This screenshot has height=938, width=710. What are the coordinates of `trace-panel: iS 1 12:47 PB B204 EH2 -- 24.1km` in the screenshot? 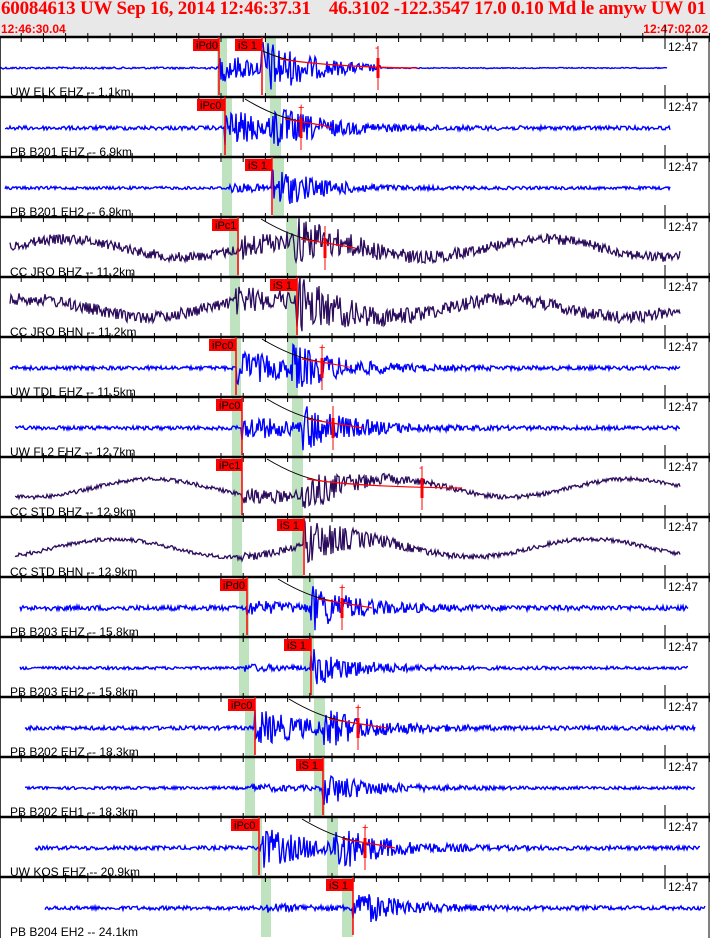 It's located at (355, 901).